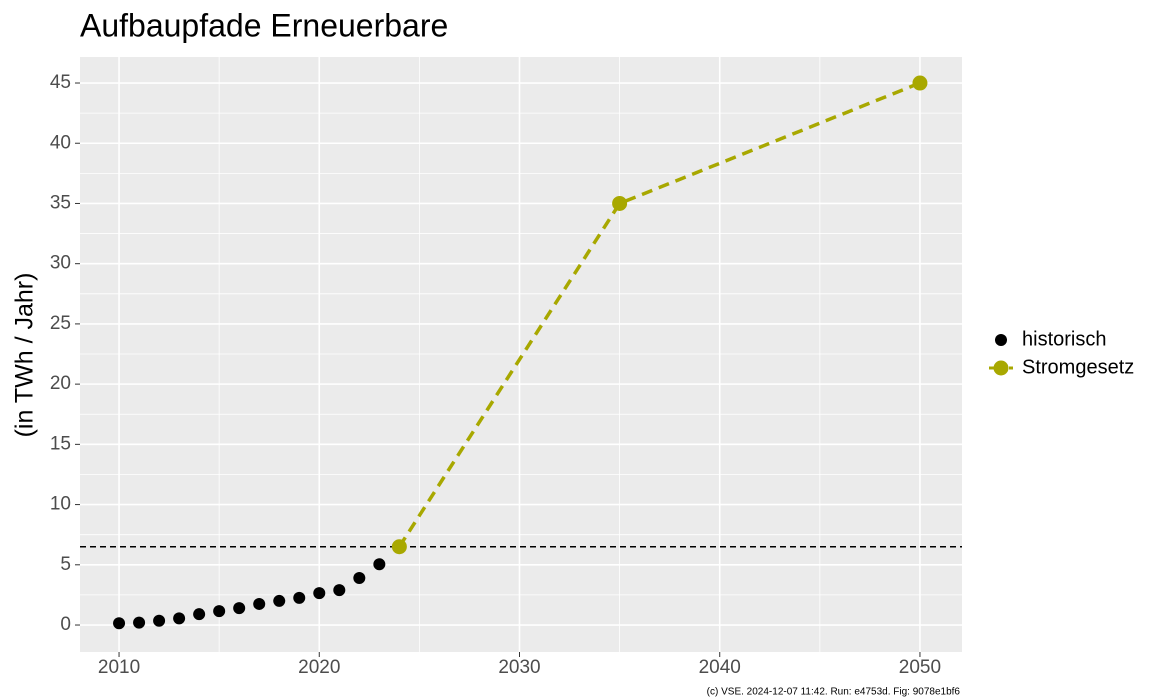 The image size is (1163, 698). I want to click on x-tick-label: 2030, so click(519, 667).